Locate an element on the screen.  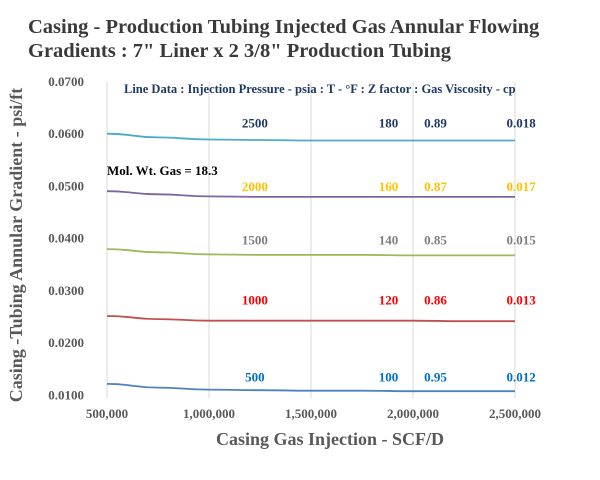
y-tick-label: 0.0200 is located at coordinates (66, 342).